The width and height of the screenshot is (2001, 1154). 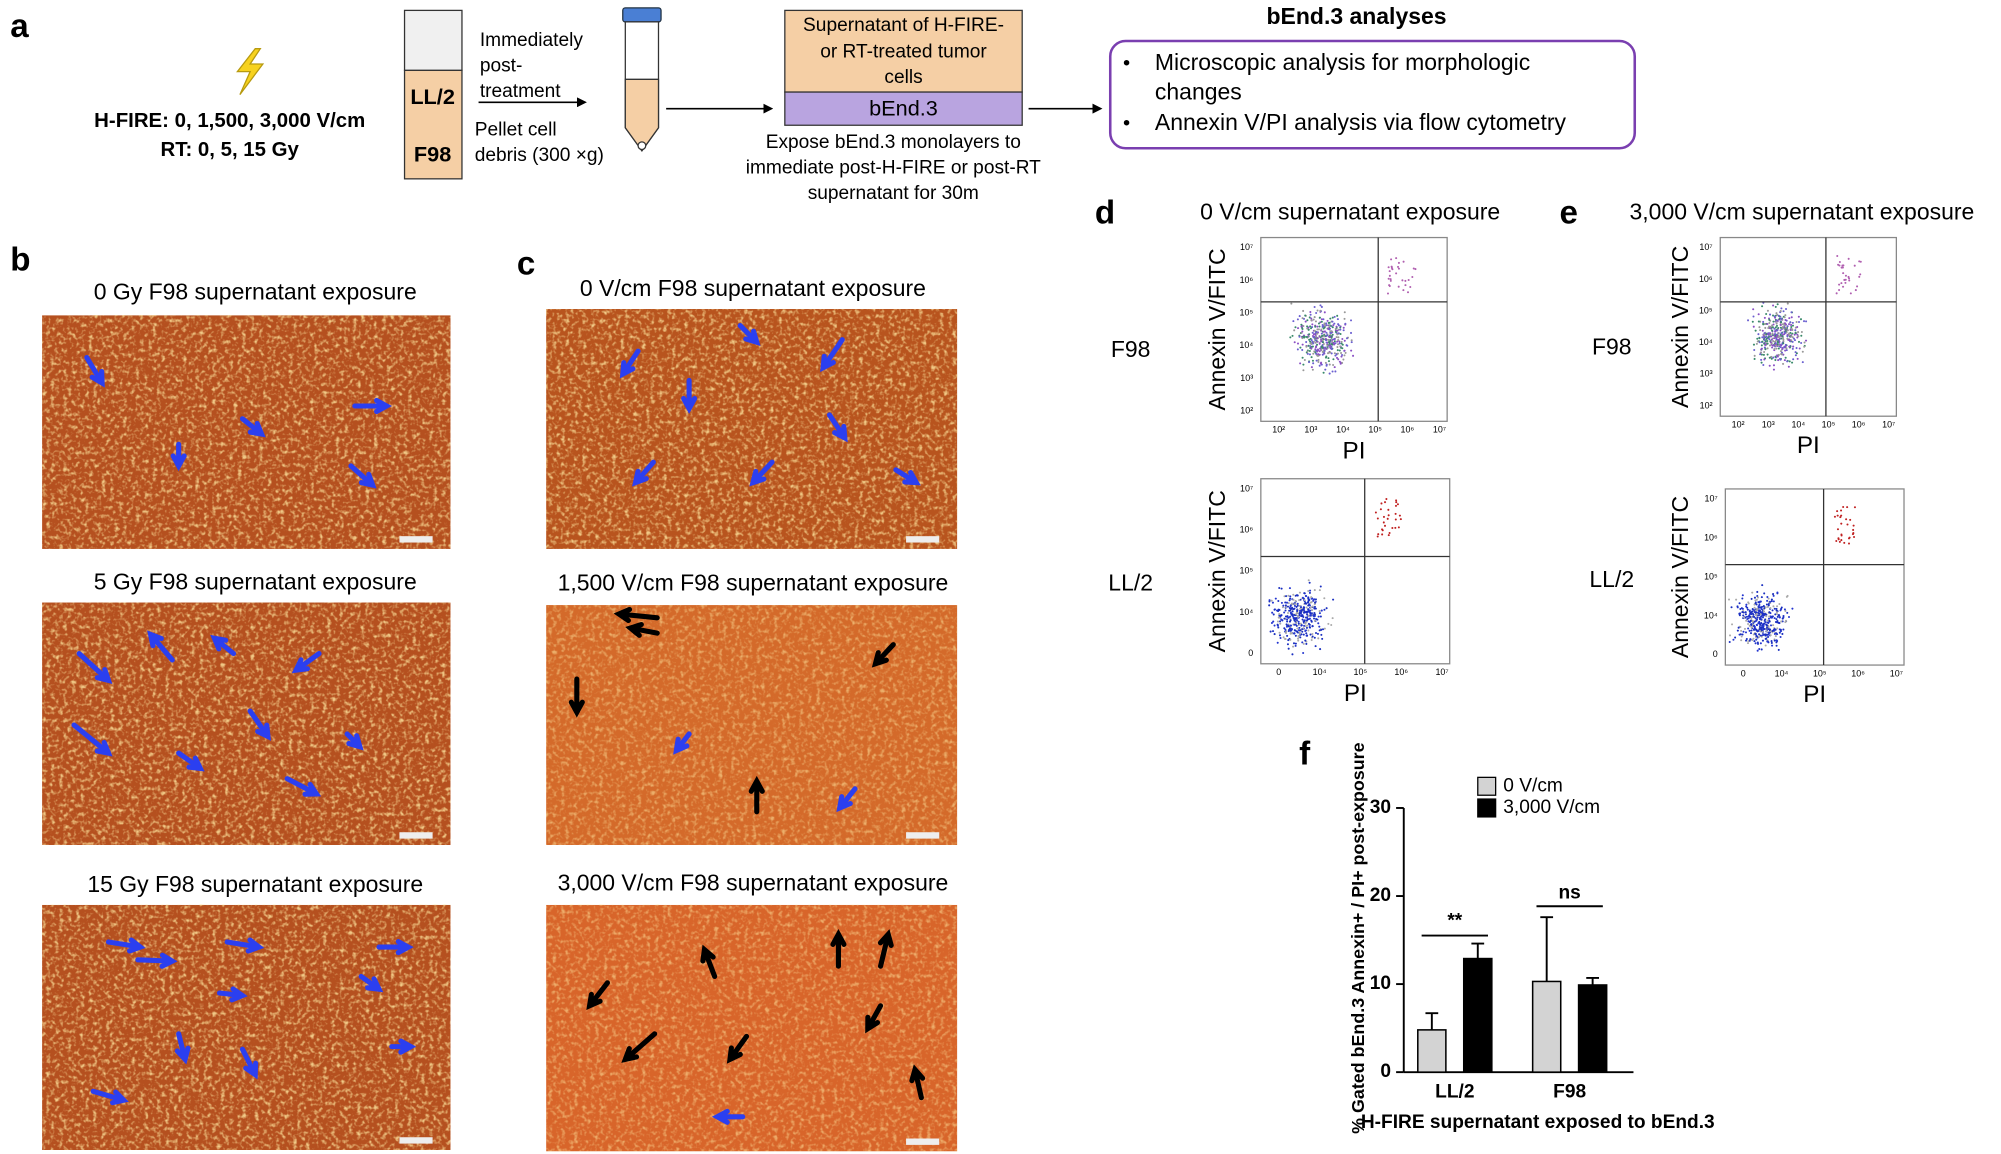 What do you see at coordinates (230, 150) in the screenshot?
I see `dose-text: RT: 0, 5, 15 Gy` at bounding box center [230, 150].